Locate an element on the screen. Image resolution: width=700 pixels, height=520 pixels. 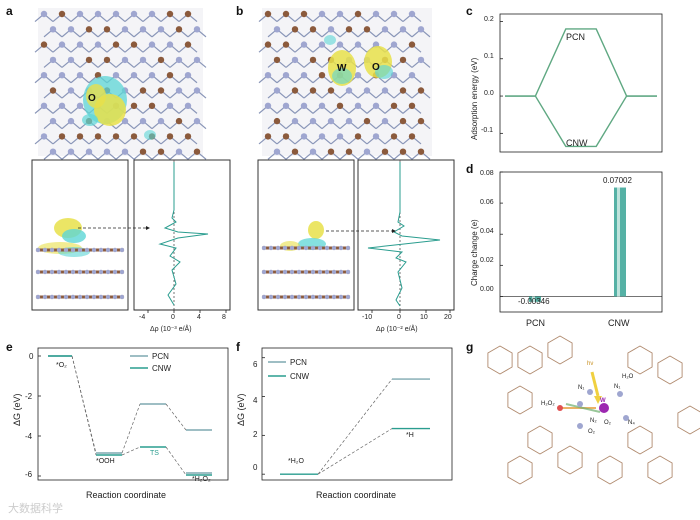
panel-d-ylabel: Charge change (e) is located at coordinates (474, 252).